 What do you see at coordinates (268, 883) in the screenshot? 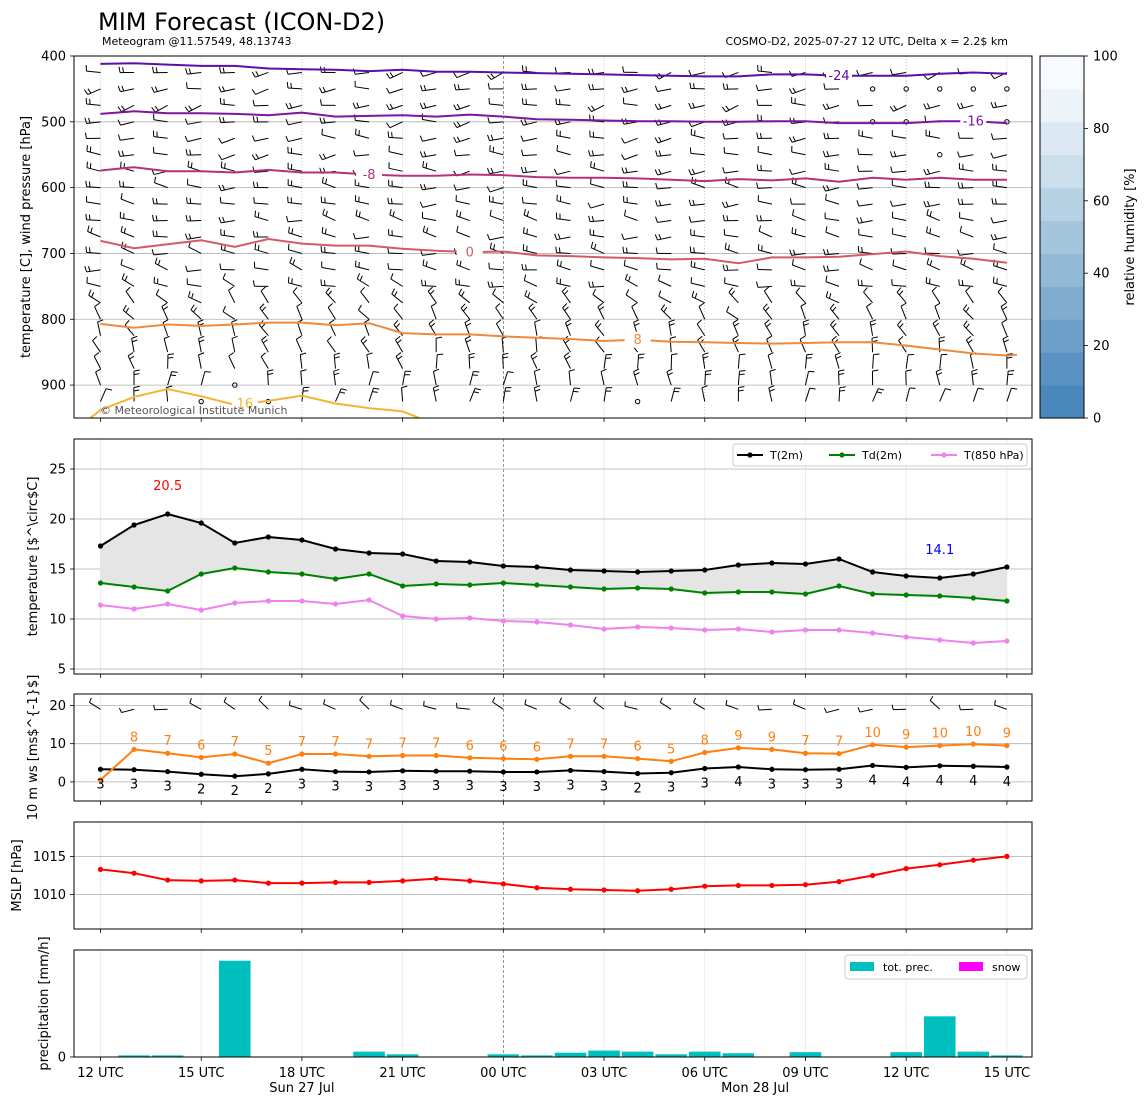
I see `mslp-point` at bounding box center [268, 883].